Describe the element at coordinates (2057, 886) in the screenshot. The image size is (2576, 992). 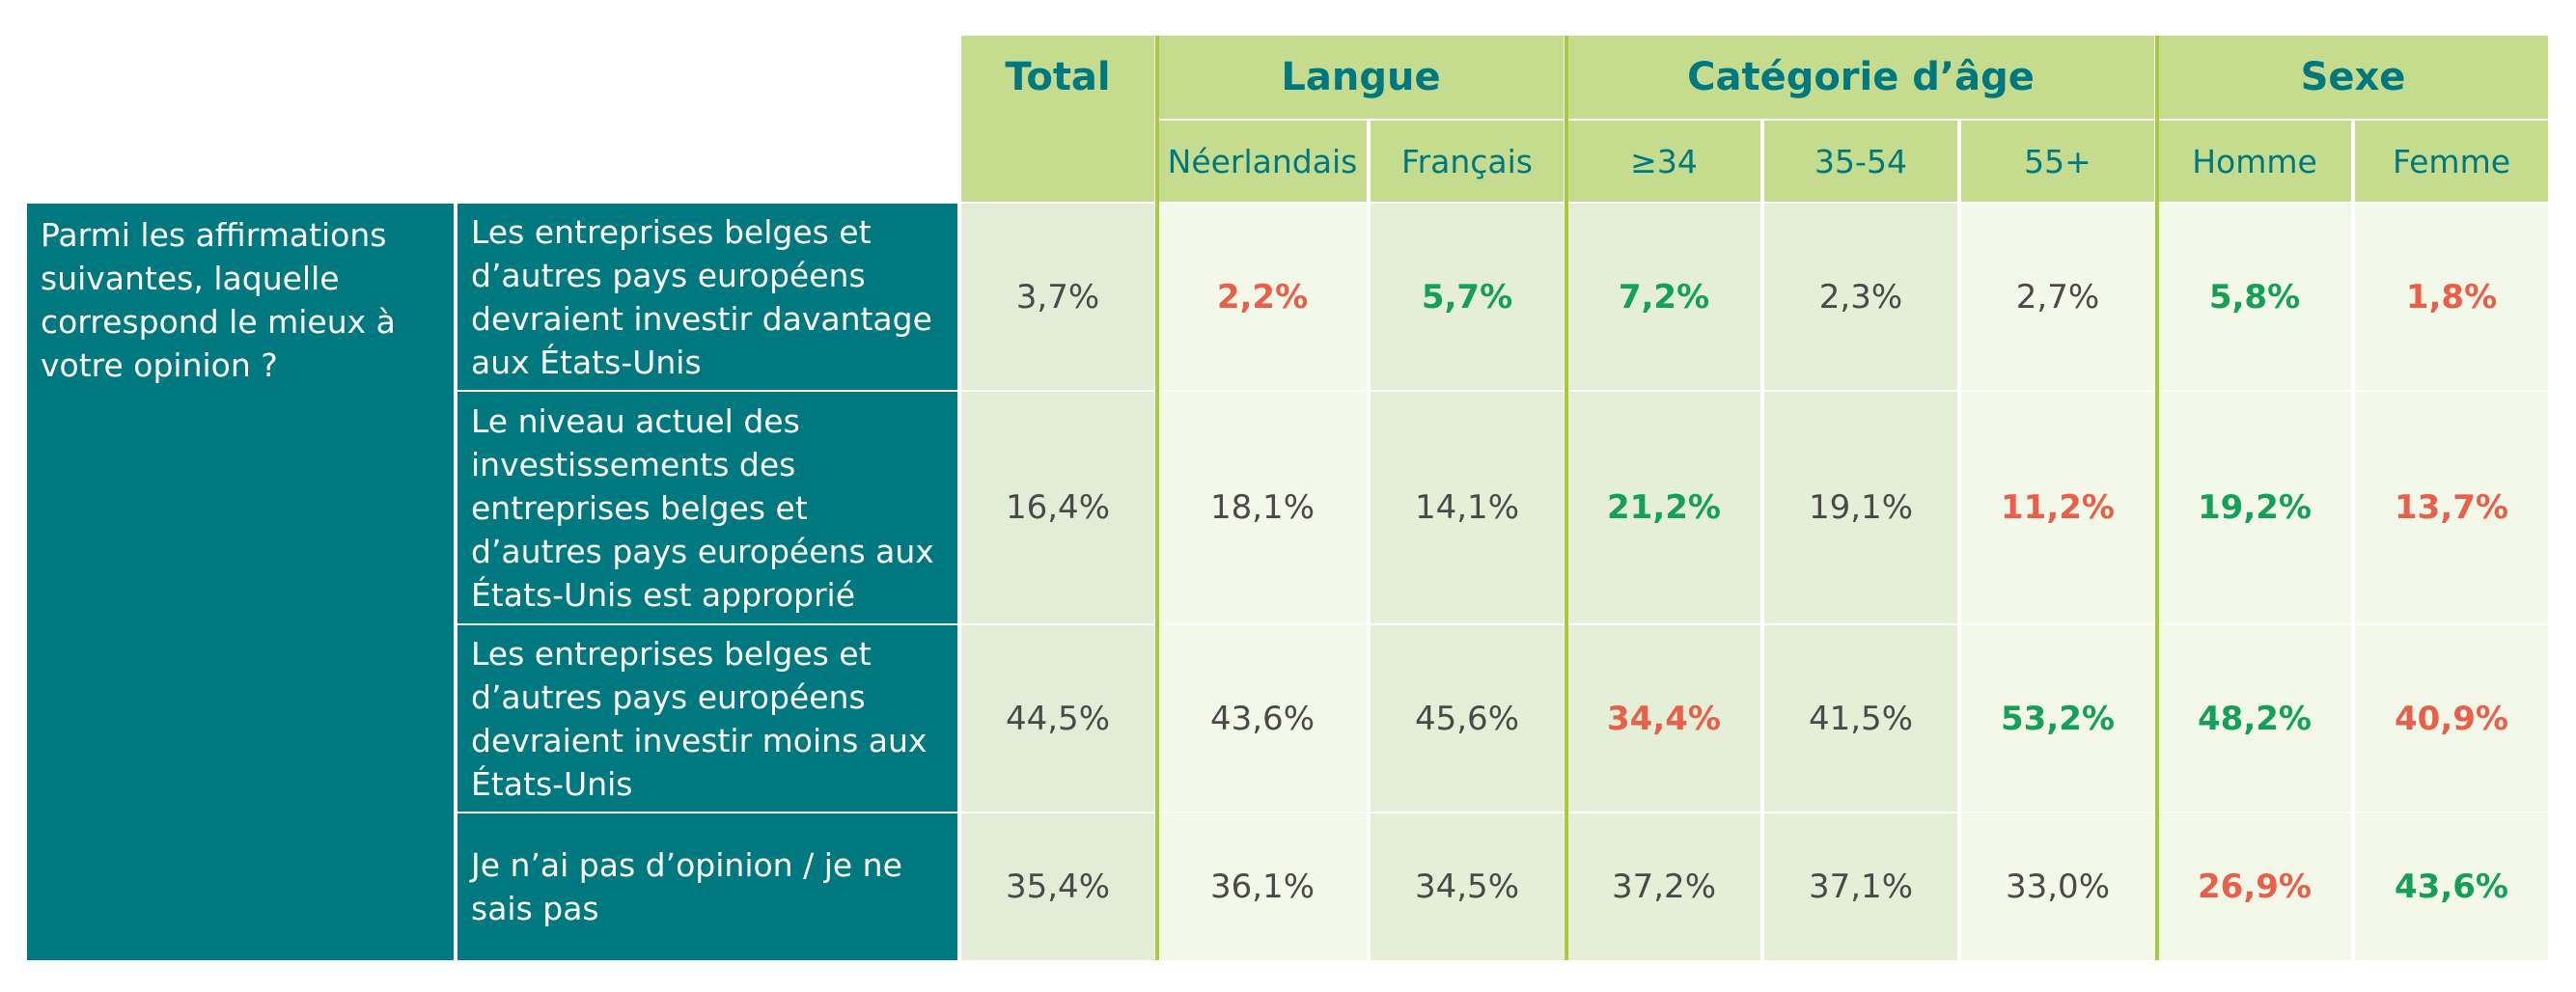
I see `cell-value: 33,0%` at that location.